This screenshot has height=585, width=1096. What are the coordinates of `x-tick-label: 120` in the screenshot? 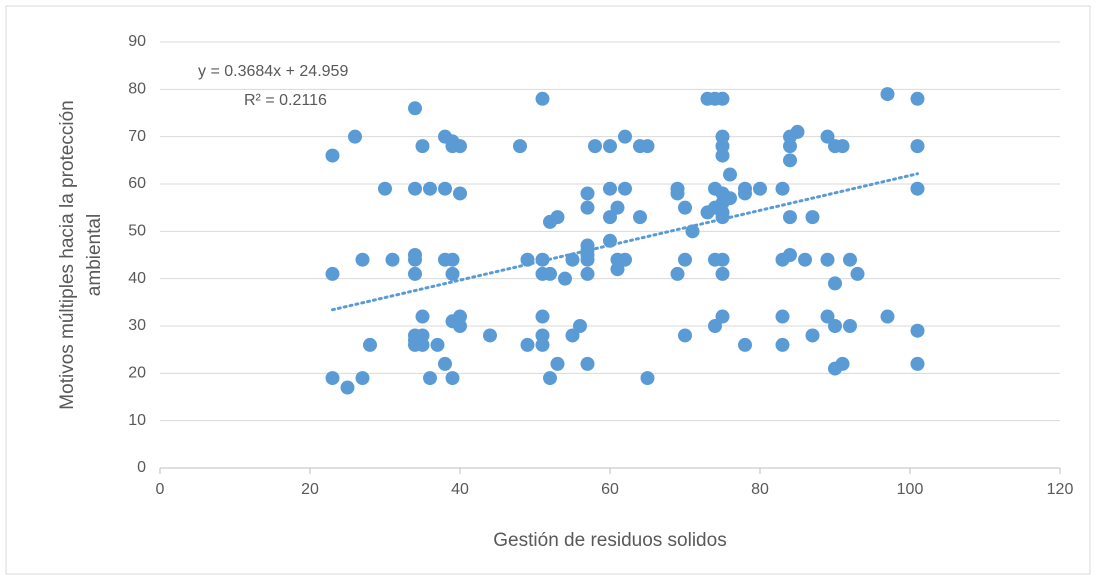 It's located at (1060, 489).